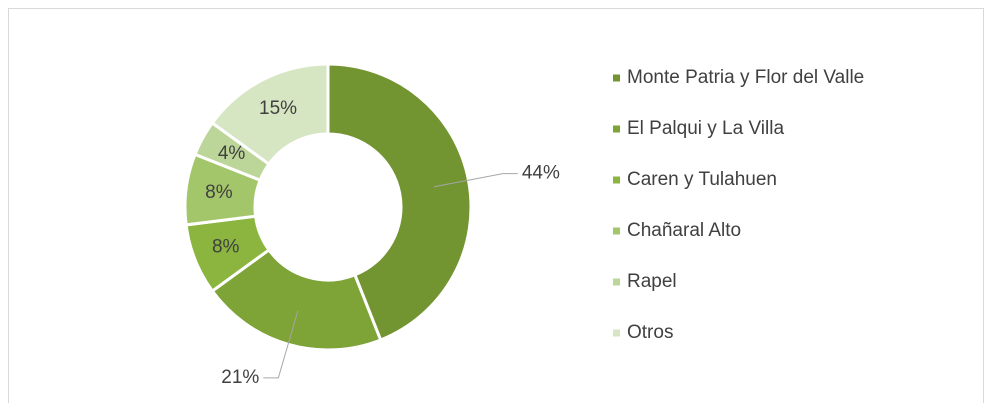 The image size is (989, 403). Describe the element at coordinates (745, 77) in the screenshot. I see `legend-label: Monte Patria y Flor del Valle` at that location.